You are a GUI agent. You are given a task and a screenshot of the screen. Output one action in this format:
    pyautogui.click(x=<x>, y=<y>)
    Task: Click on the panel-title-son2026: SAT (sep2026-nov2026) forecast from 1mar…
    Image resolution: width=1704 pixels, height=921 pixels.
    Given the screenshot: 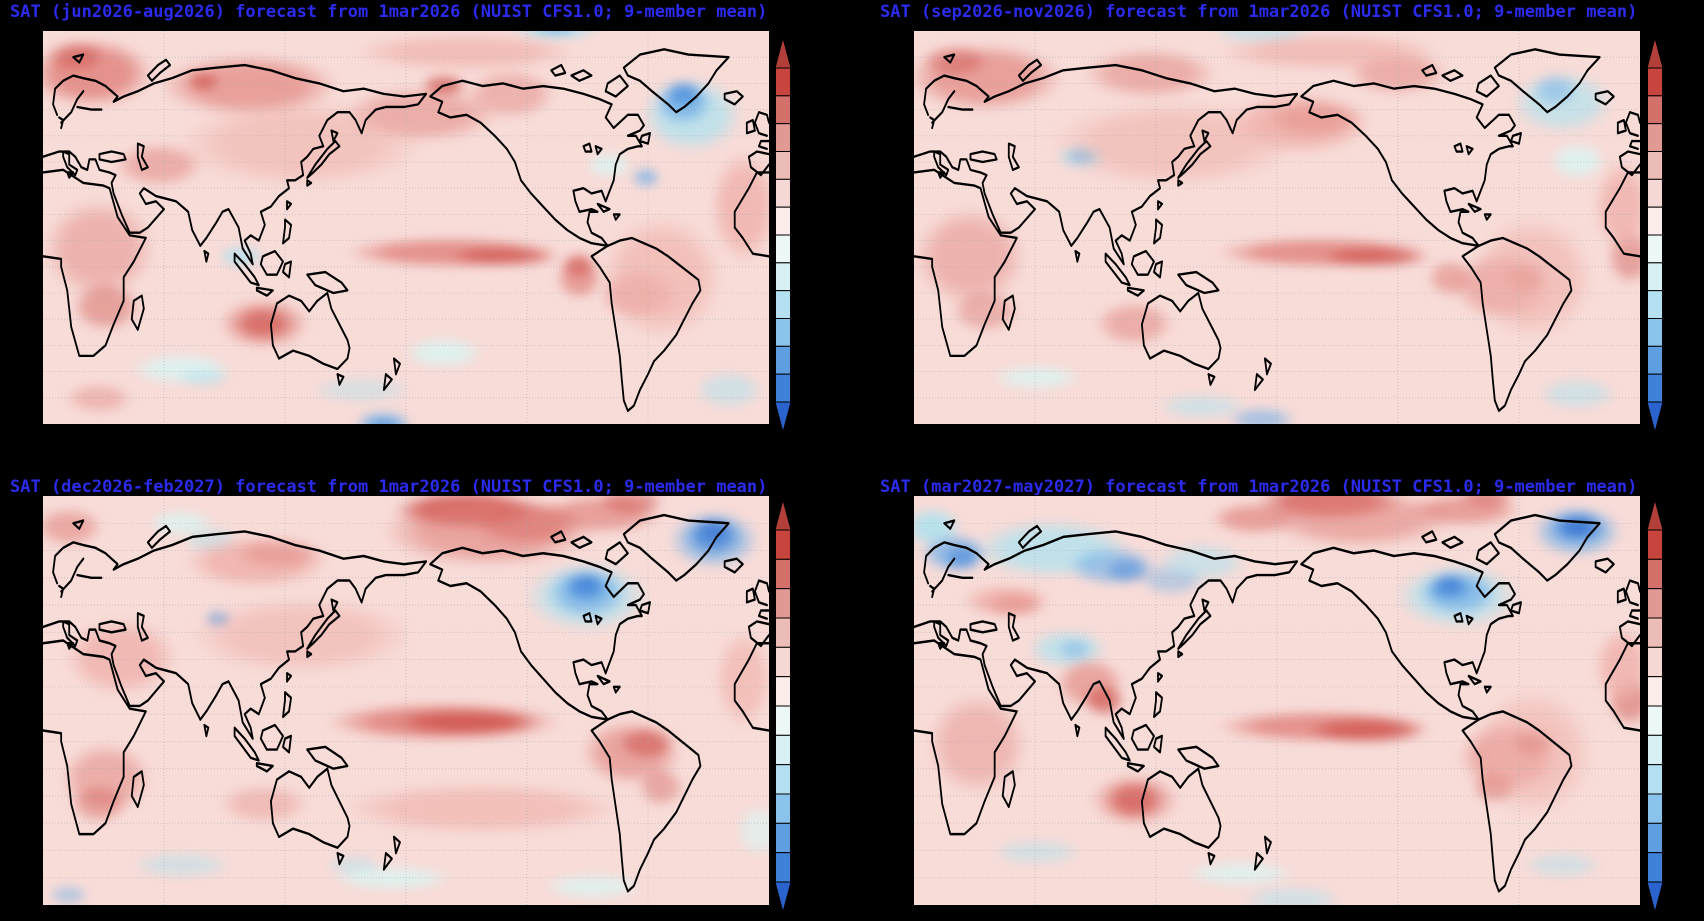 What is the action you would take?
    pyautogui.click(x=1259, y=12)
    